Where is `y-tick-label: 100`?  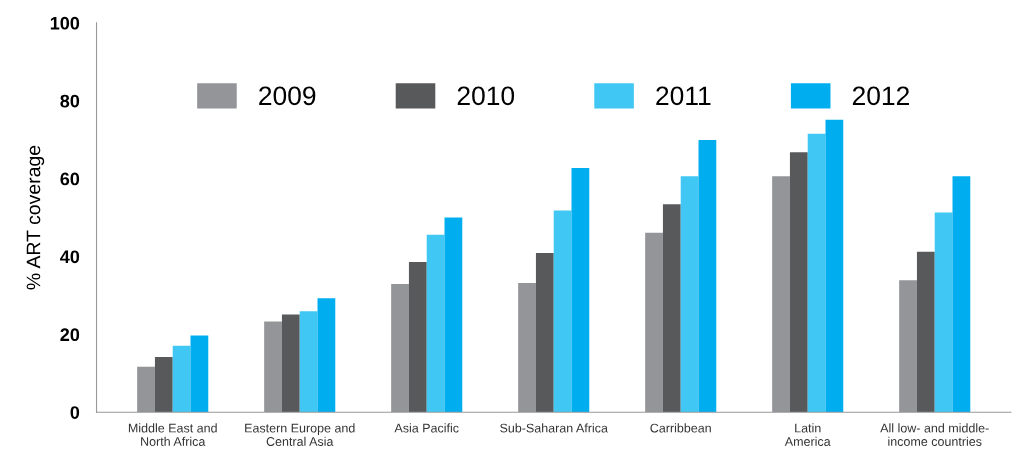 y-tick-label: 100 is located at coordinates (65, 23).